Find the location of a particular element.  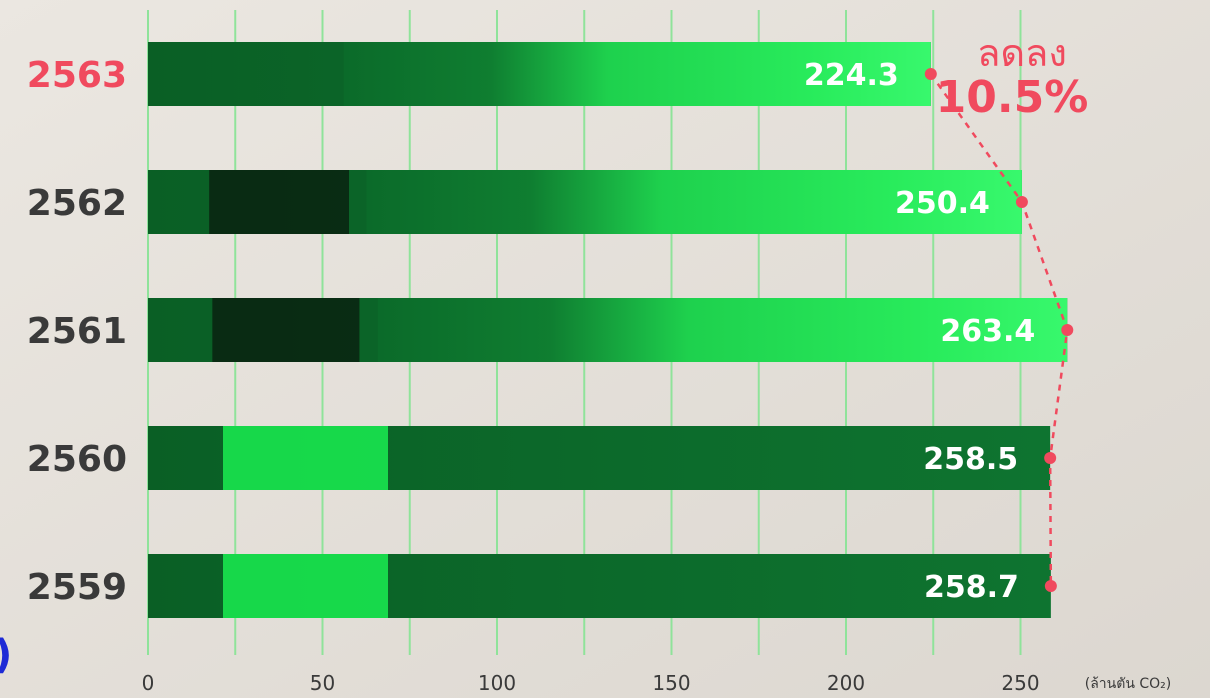

edge-glyph: ) is located at coordinates (6, 655).